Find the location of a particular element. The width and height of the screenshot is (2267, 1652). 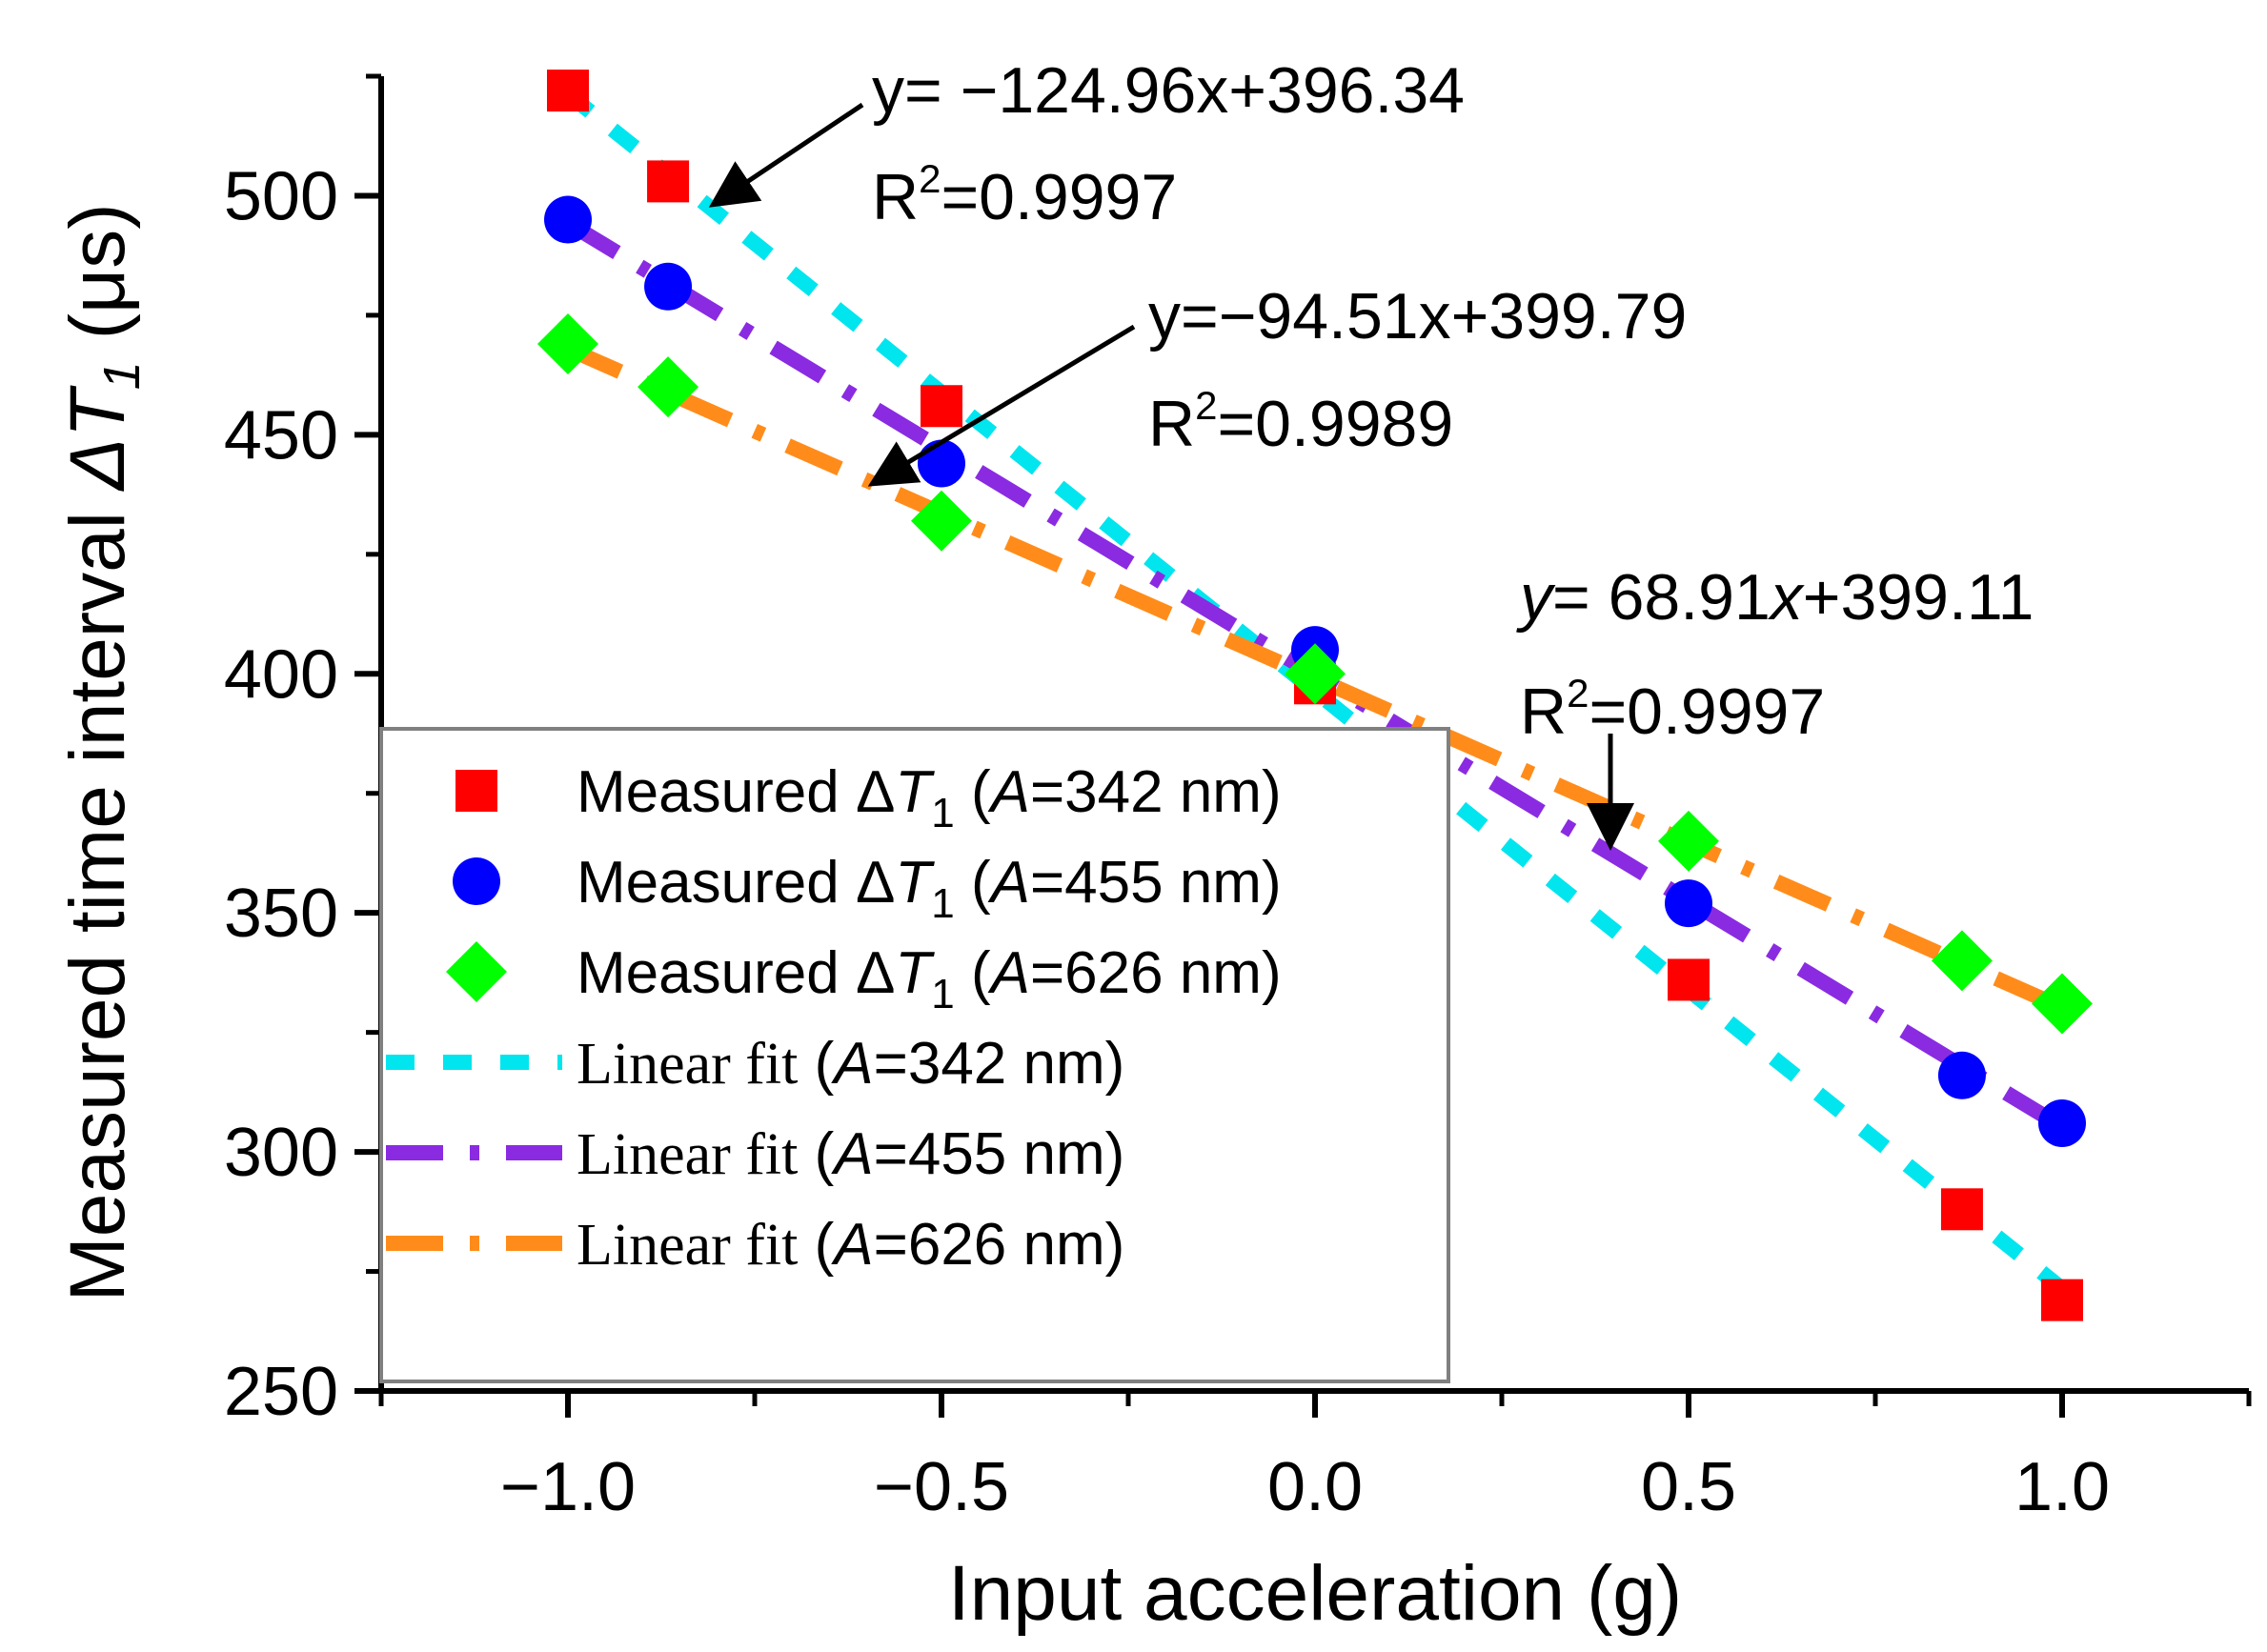

y-tick-label: 500 is located at coordinates (281, 196).